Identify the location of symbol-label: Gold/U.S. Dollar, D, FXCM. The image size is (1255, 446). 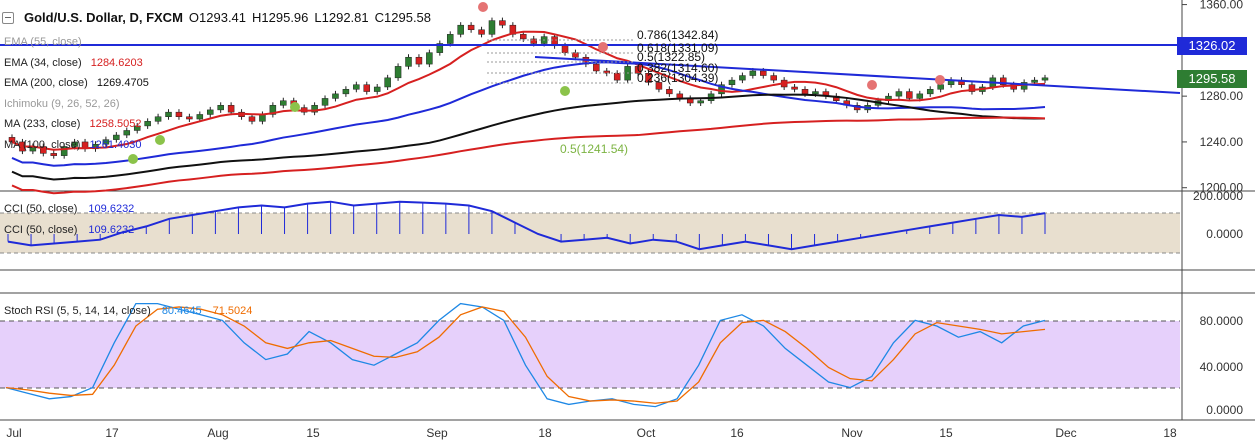
(103, 17).